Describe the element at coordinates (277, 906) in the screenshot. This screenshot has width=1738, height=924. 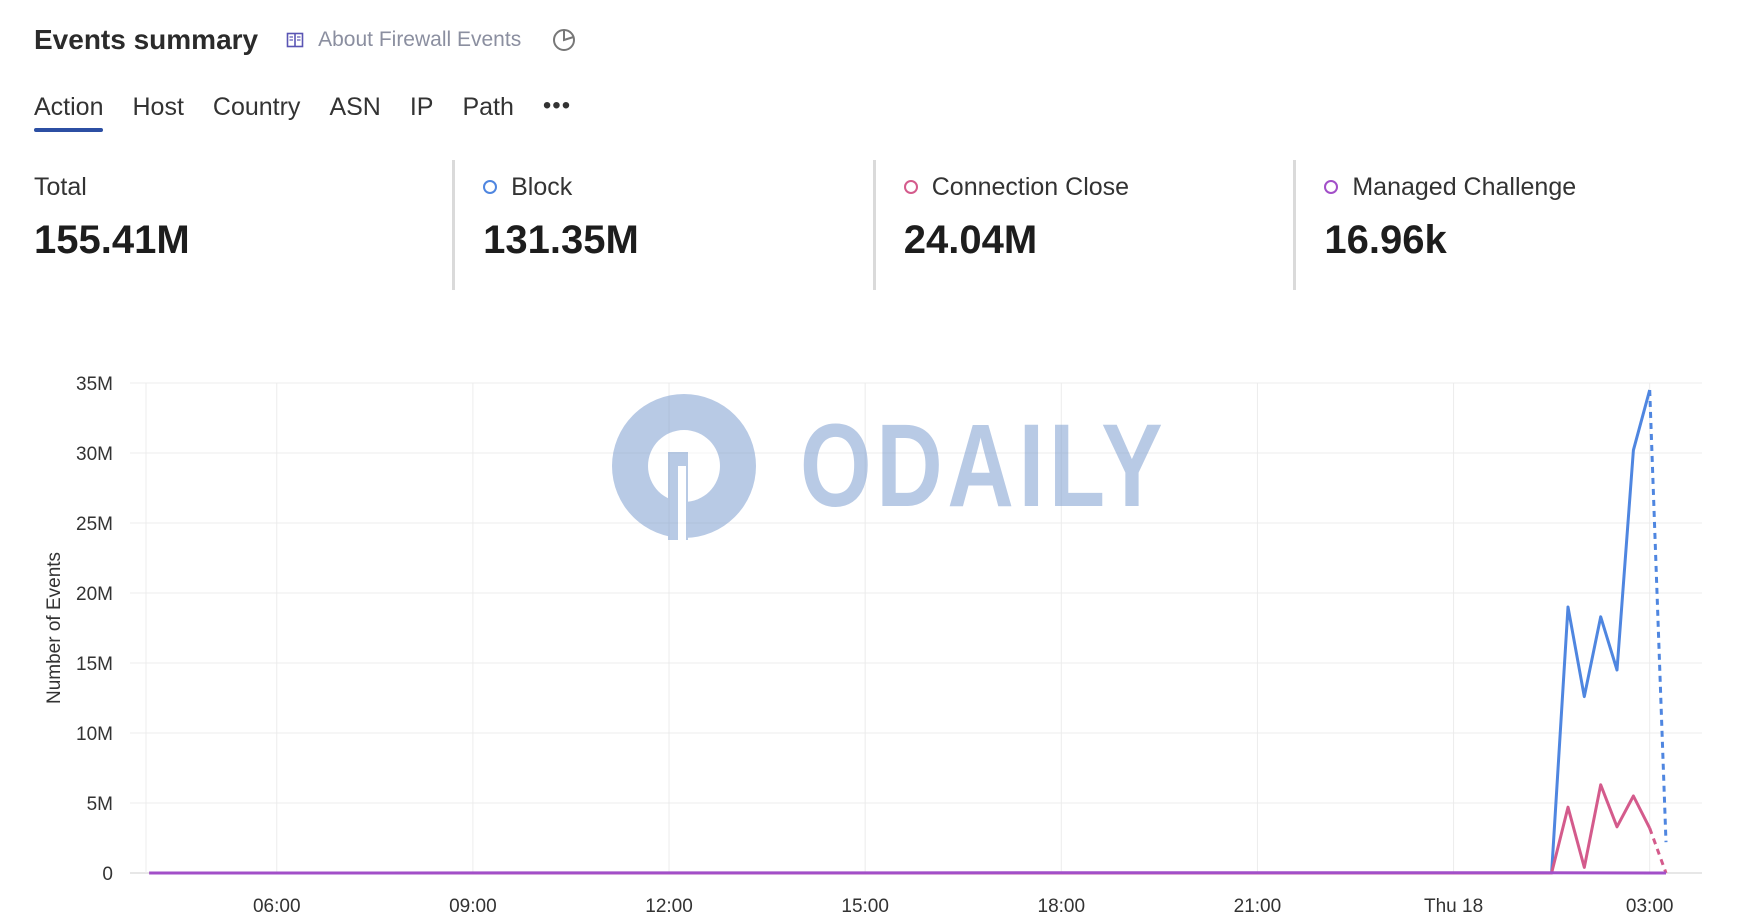
I see `x-tick-label: 06:00` at that location.